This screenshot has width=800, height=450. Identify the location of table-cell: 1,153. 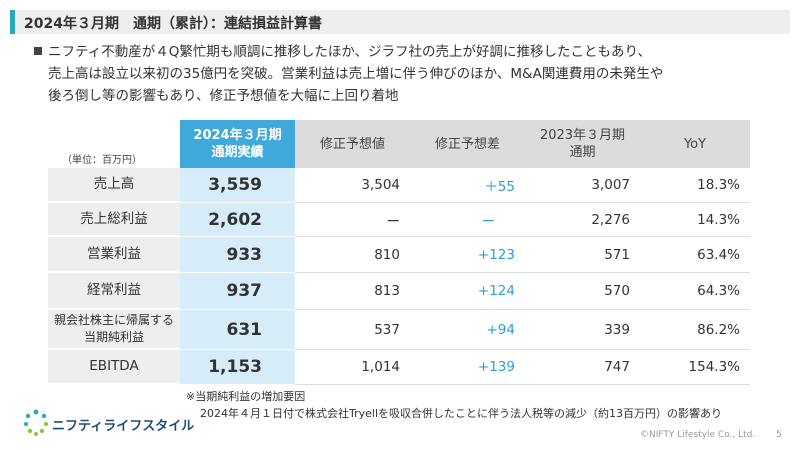
(237, 367).